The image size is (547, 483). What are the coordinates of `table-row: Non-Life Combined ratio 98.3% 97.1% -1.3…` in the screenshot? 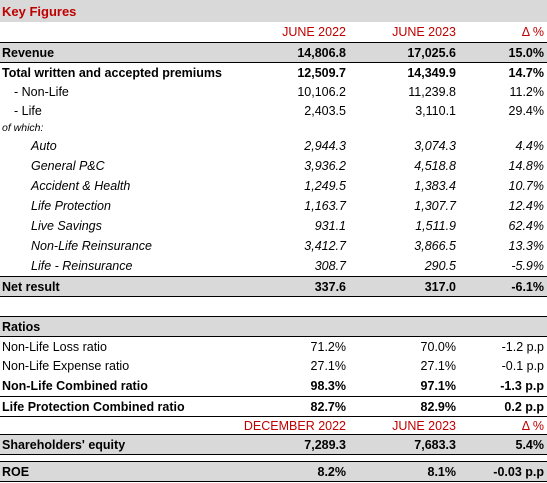 It's located at (273, 386).